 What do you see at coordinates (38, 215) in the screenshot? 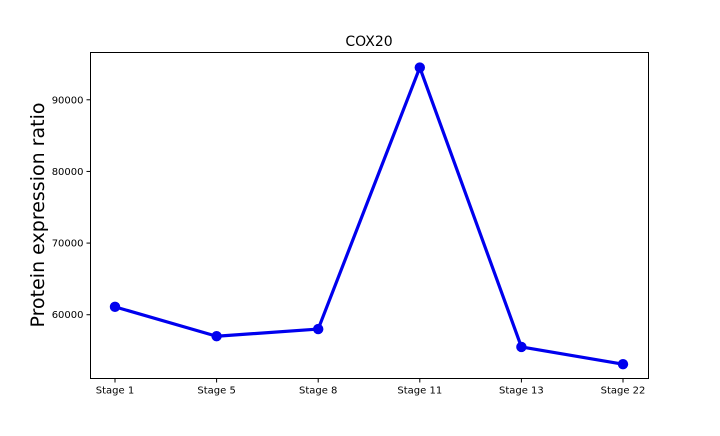
I see `y-axis-label: Protein expression ratio` at bounding box center [38, 215].